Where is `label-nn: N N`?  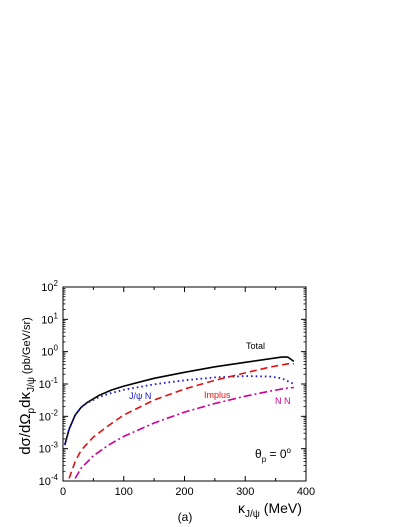
label-nn: N N is located at coordinates (283, 401).